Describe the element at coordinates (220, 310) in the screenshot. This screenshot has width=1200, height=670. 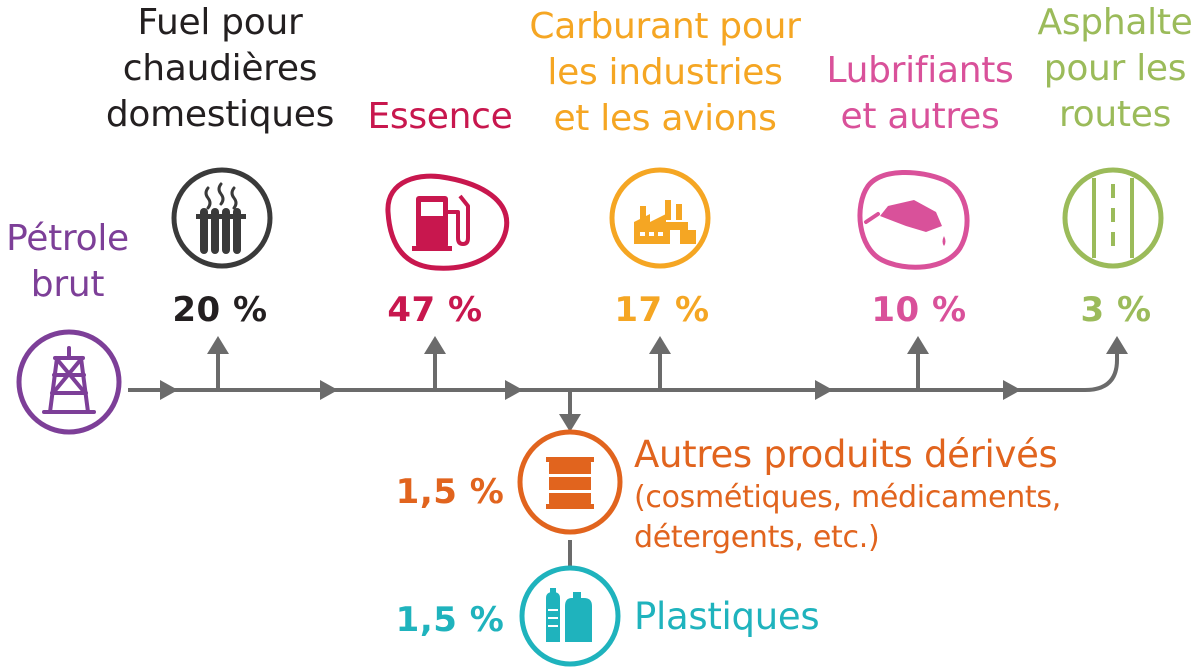
I see `percent-fuel: 20 %` at that location.